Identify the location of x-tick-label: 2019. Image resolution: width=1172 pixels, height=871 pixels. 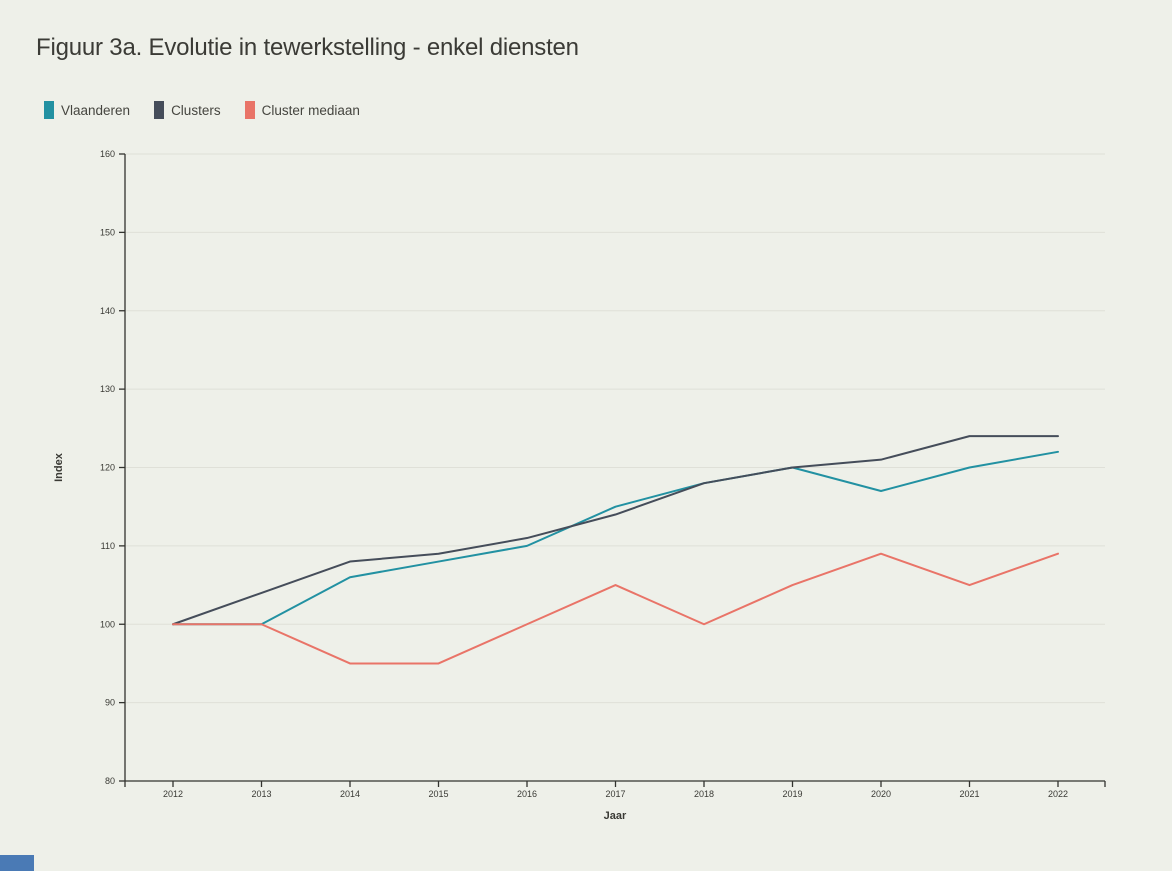
(792, 794).